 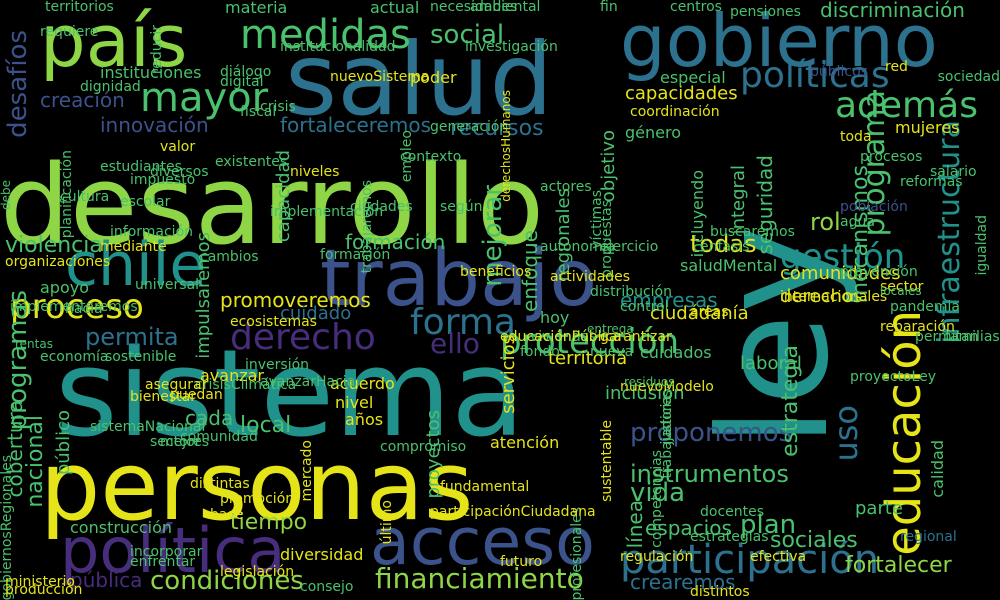 I want to click on cloud-word: hoy, so click(x=555, y=317).